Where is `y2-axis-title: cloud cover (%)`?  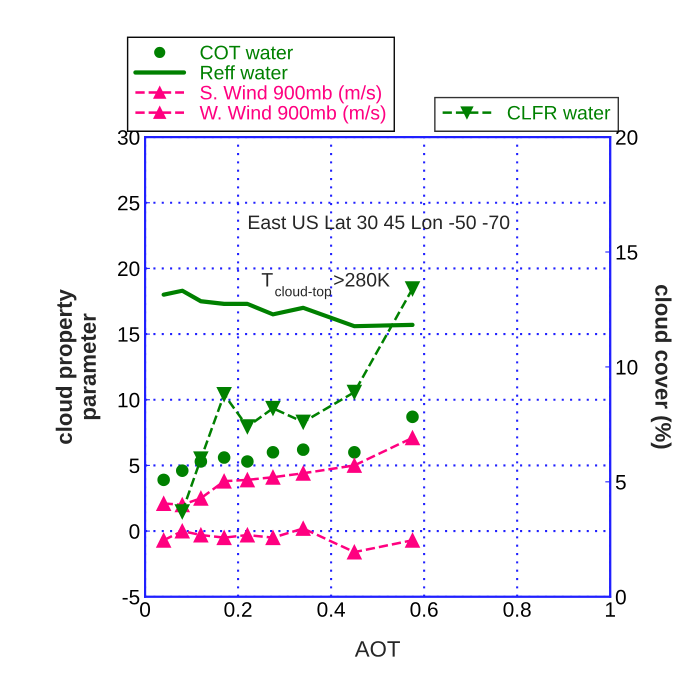 y2-axis-title: cloud cover (%) is located at coordinates (661, 367).